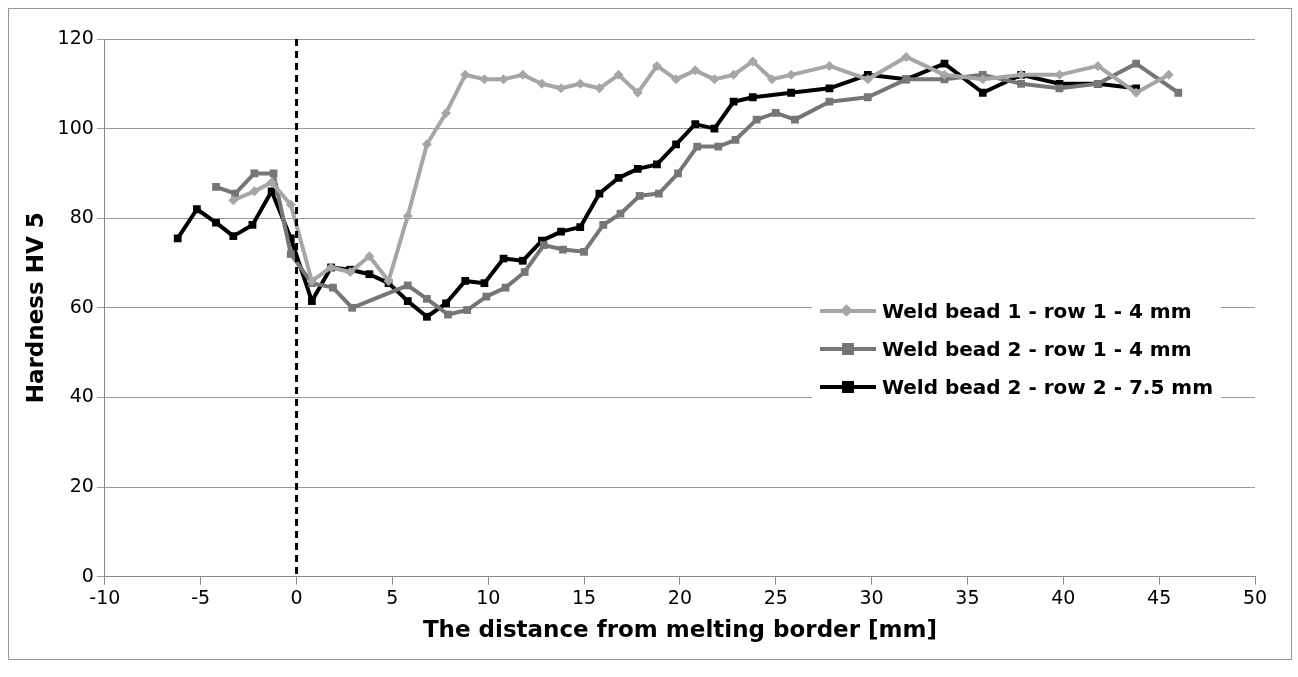 This screenshot has height=677, width=1298. What do you see at coordinates (679, 629) in the screenshot?
I see `x-axis-title: The distance from melting border [mm]` at bounding box center [679, 629].